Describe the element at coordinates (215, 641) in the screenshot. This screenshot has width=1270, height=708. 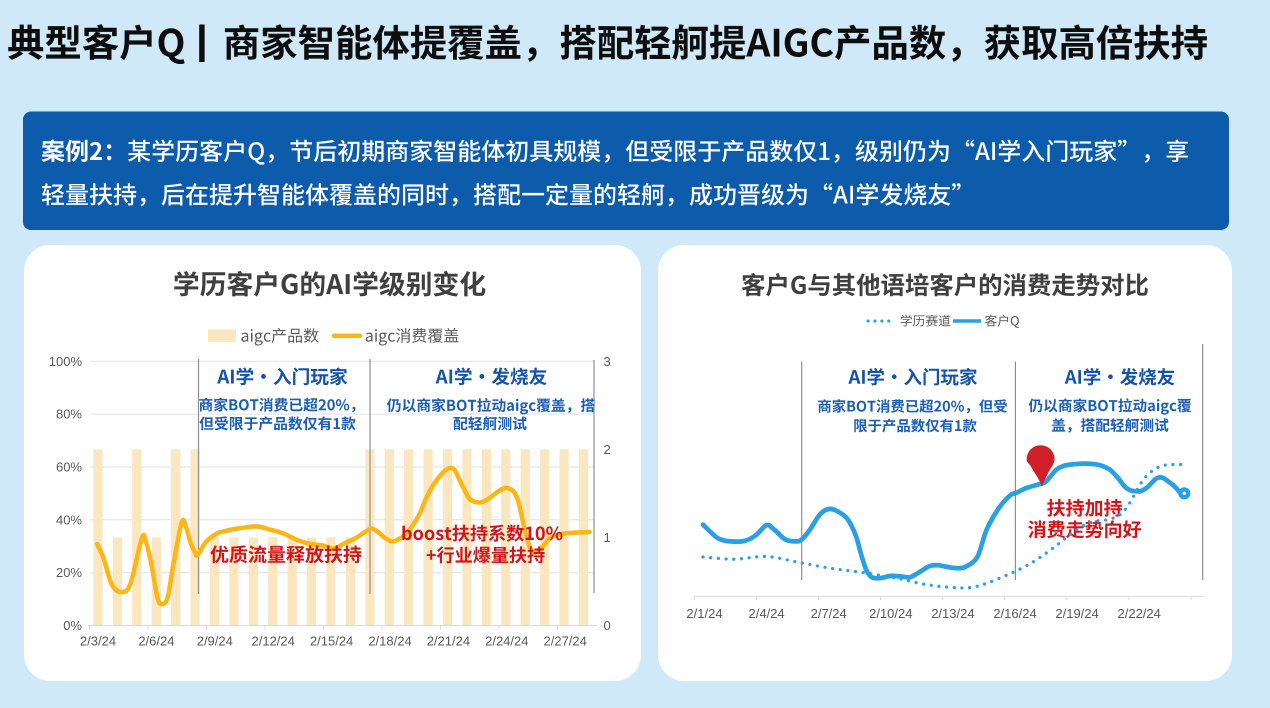
I see `svg-text: 2/9/24` at that location.